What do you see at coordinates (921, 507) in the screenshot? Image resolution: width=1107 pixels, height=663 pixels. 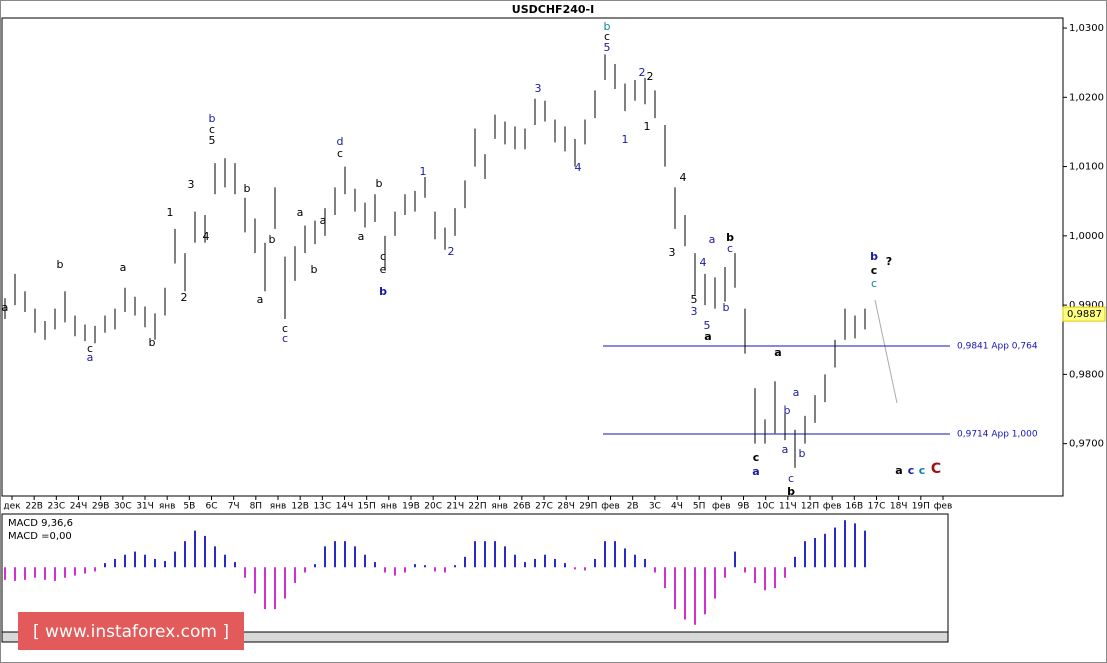 I see `x-tick-label: 19П` at bounding box center [921, 507].